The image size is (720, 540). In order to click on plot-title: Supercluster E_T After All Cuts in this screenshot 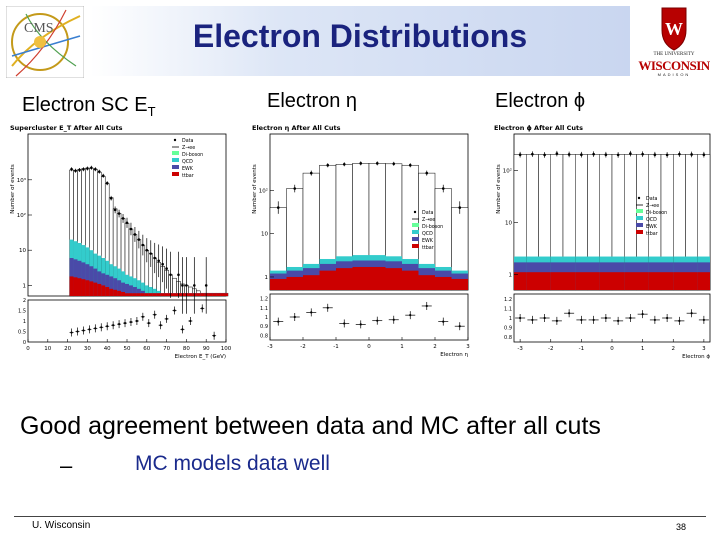, I will do `click(66, 128)`.